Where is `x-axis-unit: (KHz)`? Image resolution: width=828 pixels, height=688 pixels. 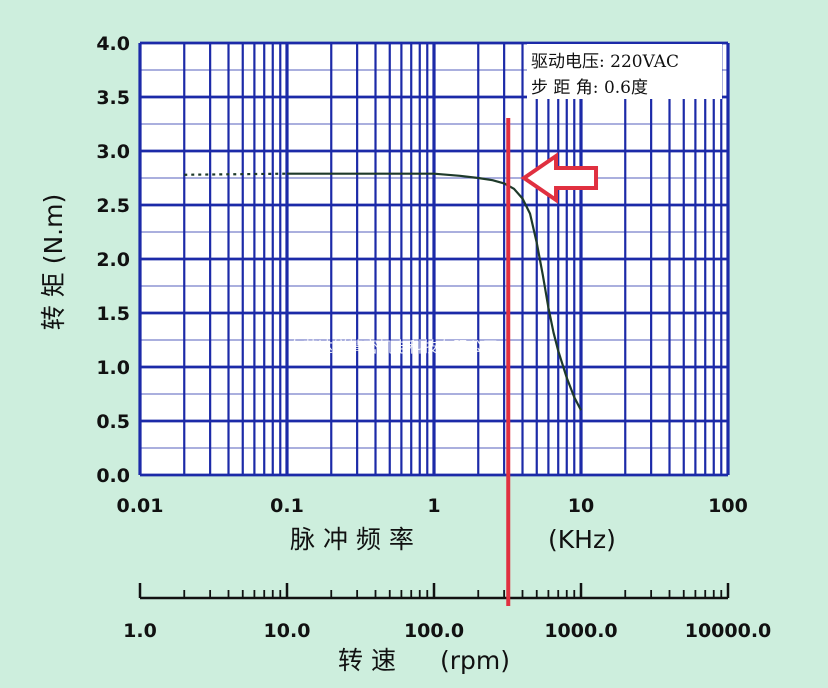
x-axis-unit: (KHz) is located at coordinates (582, 539).